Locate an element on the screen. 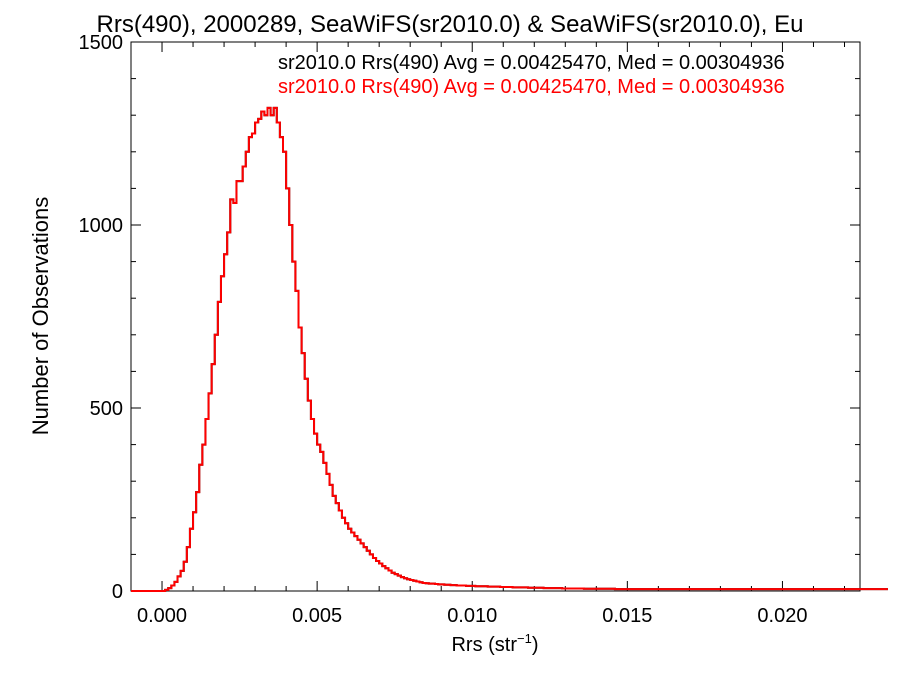 The width and height of the screenshot is (900, 675). y-tick-label: 1000 is located at coordinates (101, 226).